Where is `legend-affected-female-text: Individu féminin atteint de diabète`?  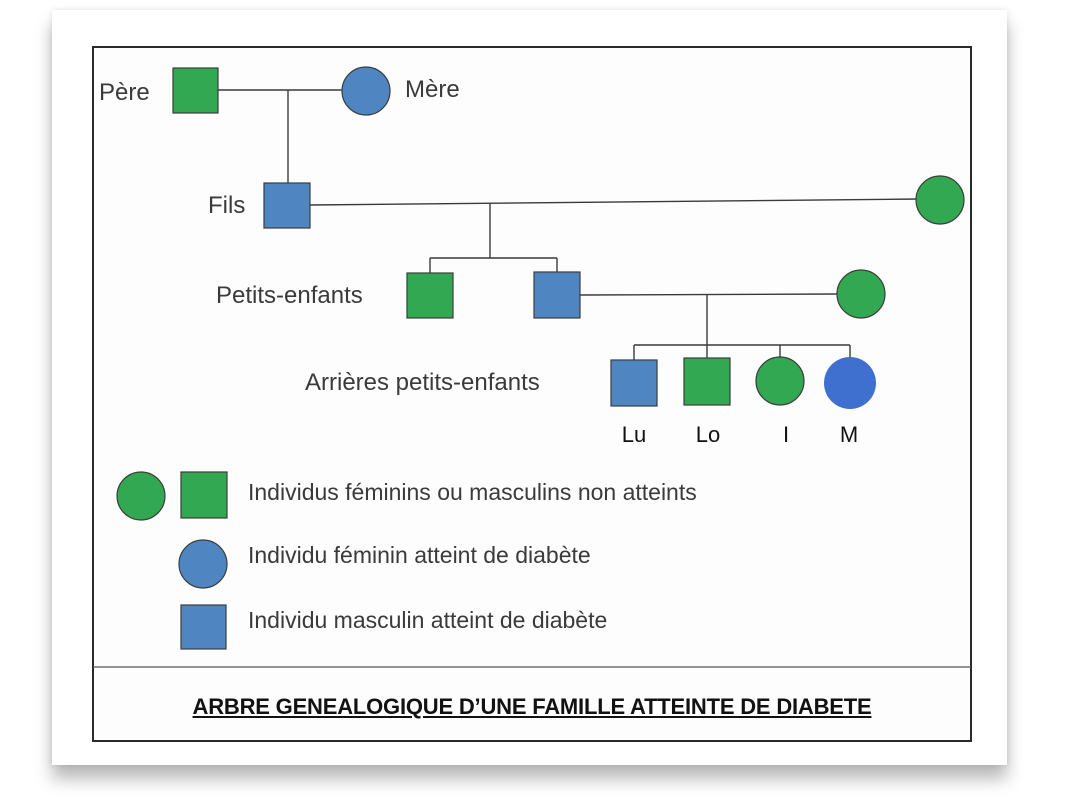 legend-affected-female-text: Individu féminin atteint de diabète is located at coordinates (419, 555).